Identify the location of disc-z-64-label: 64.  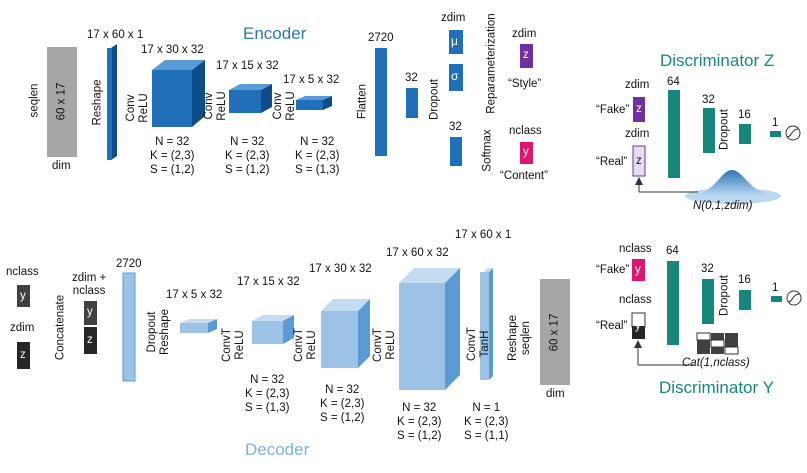
(673, 82).